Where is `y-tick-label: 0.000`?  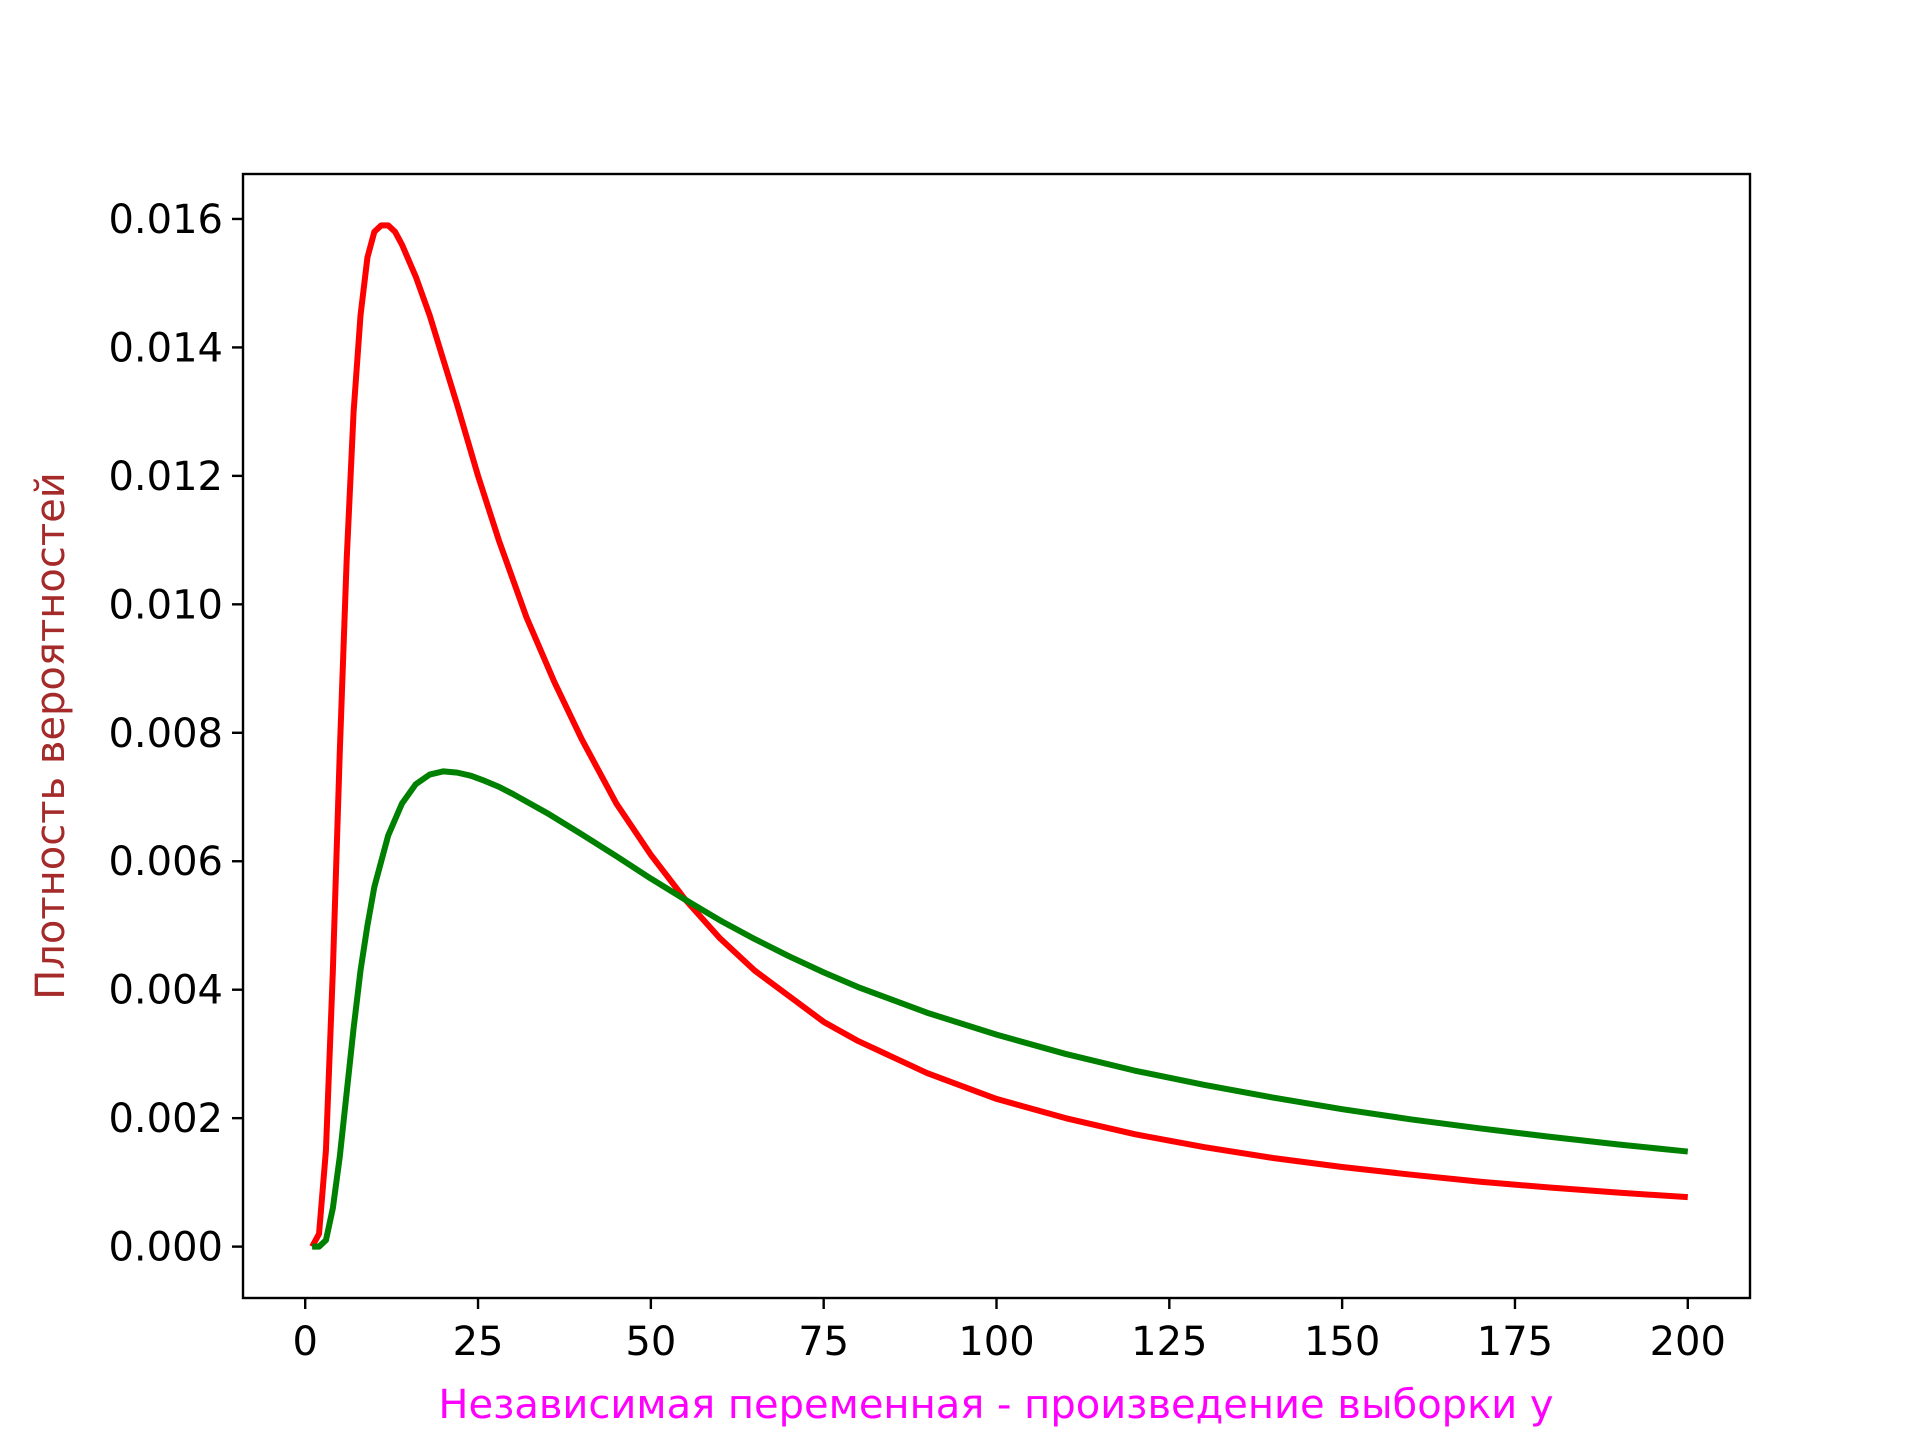
y-tick-label: 0.000 is located at coordinates (165, 1248).